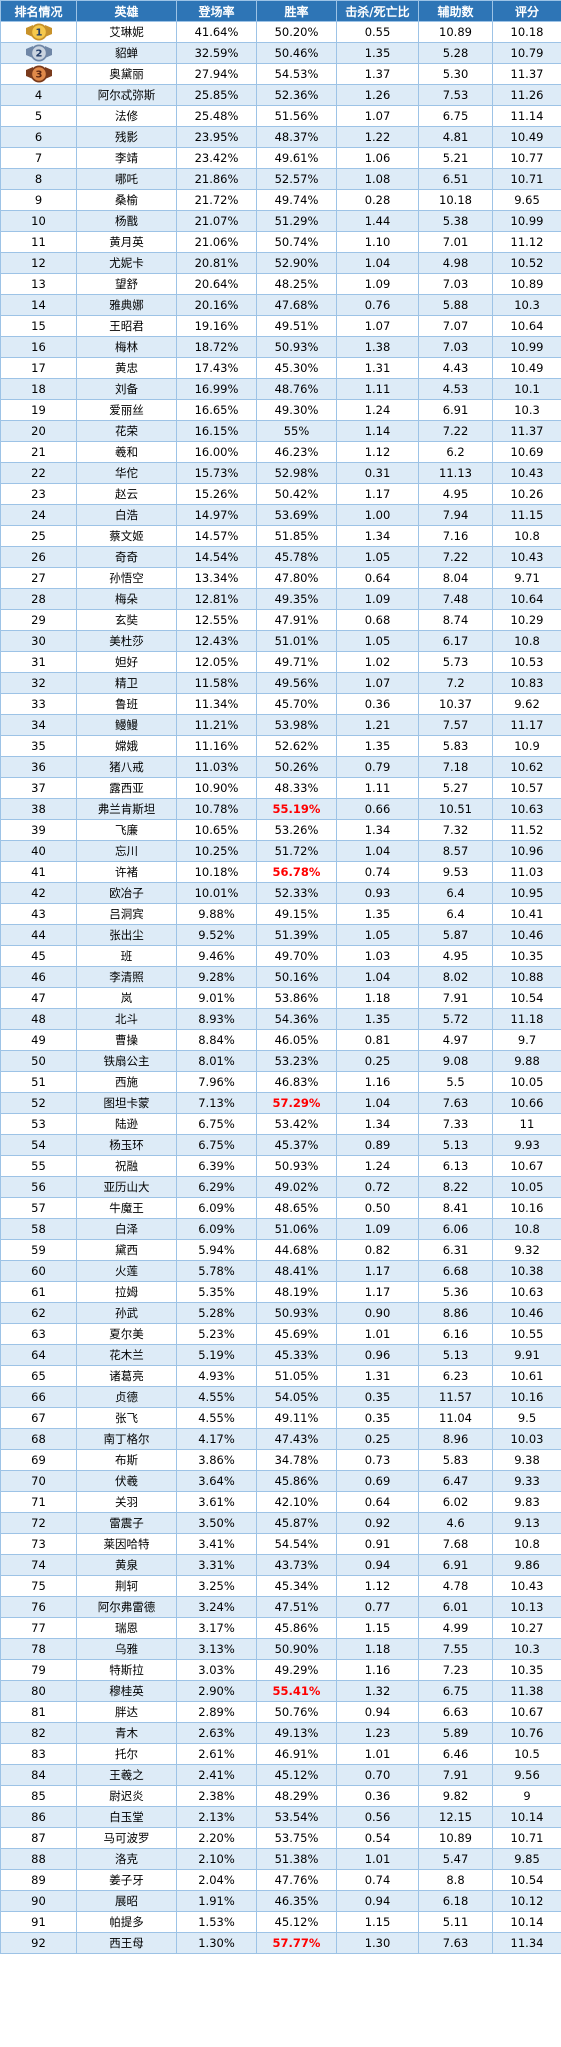 The width and height of the screenshot is (561, 2047). I want to click on assists-cell: 5.11, so click(455, 1922).